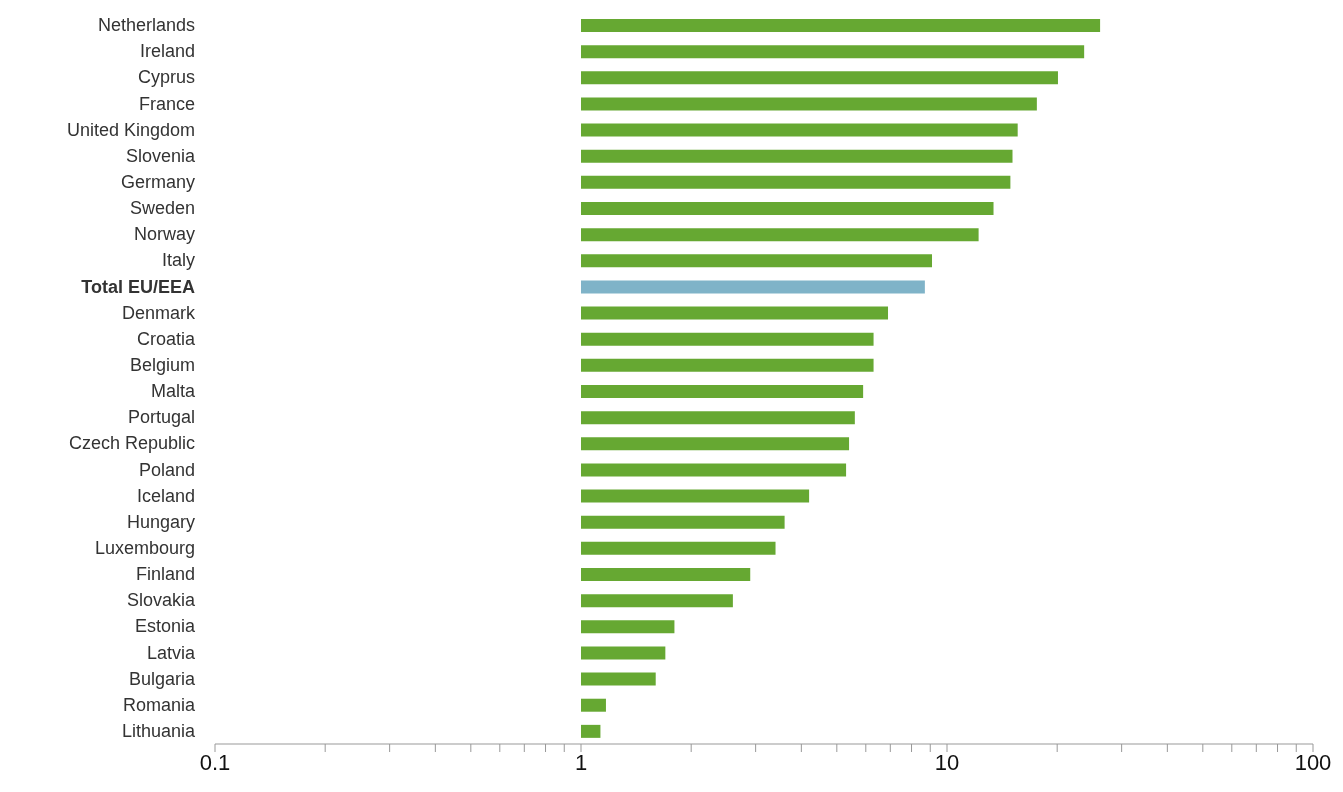 The height and width of the screenshot is (792, 1343). What do you see at coordinates (947, 762) in the screenshot?
I see `x-tick-label: 10` at bounding box center [947, 762].